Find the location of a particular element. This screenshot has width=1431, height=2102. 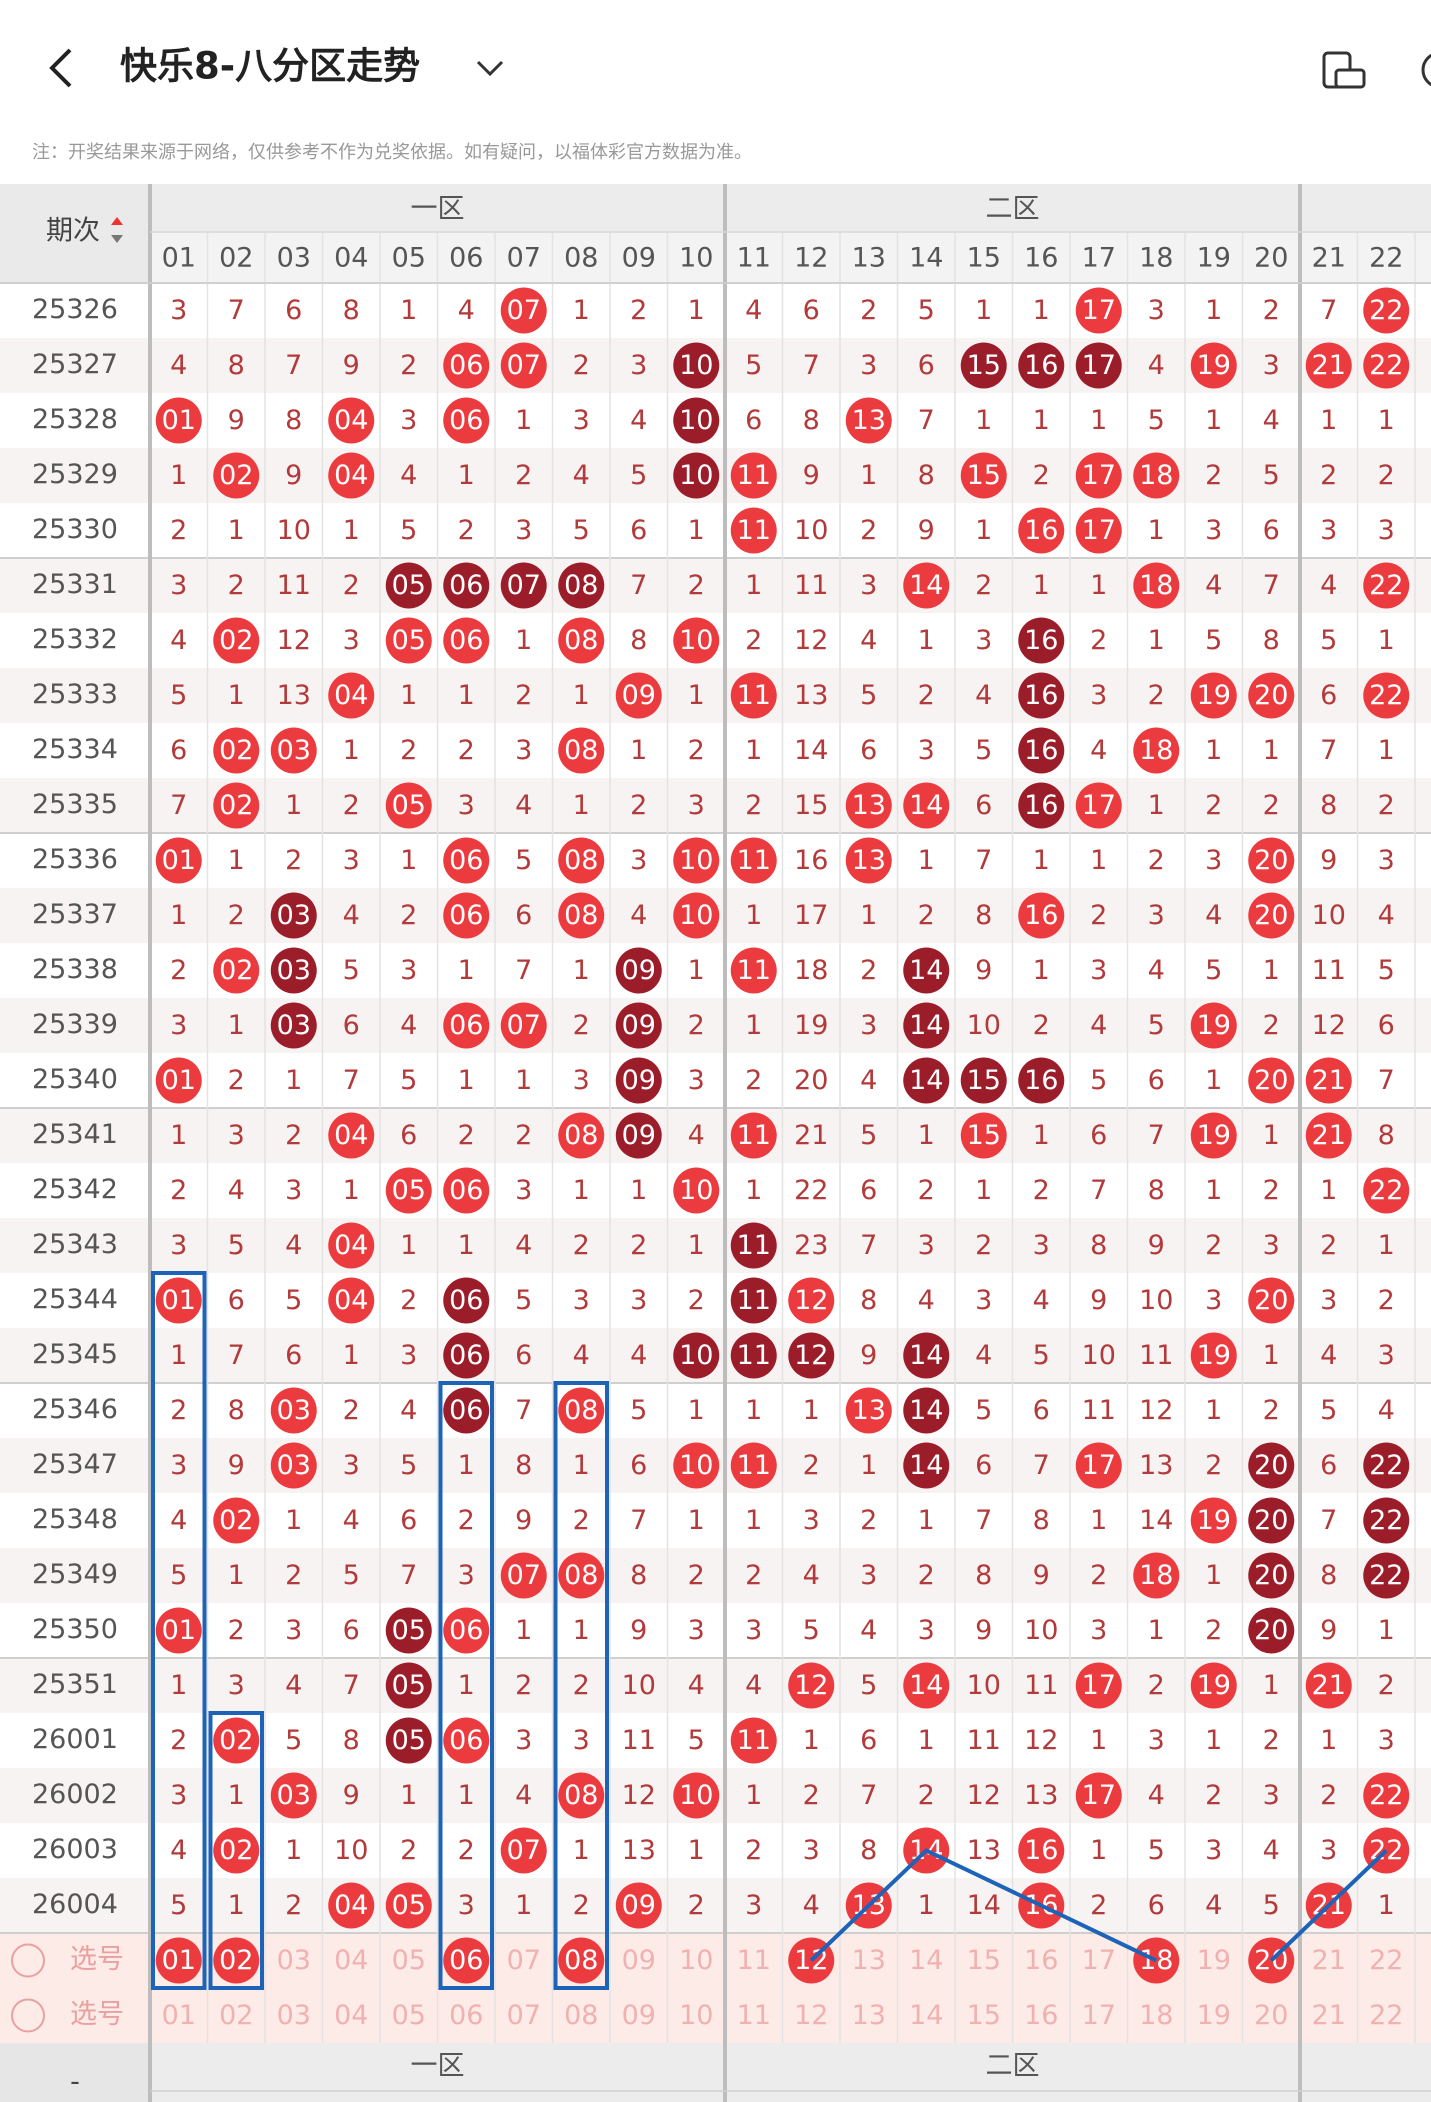

landscape-icon is located at coordinates (1344, 70).